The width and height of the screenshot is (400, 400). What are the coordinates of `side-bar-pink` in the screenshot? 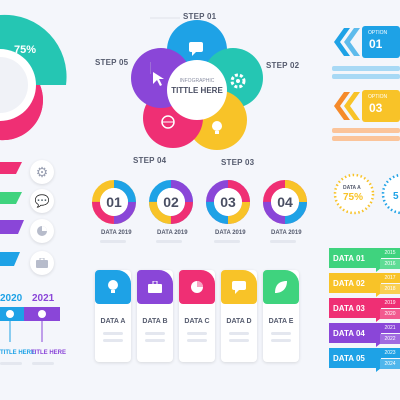 It's located at (11, 168).